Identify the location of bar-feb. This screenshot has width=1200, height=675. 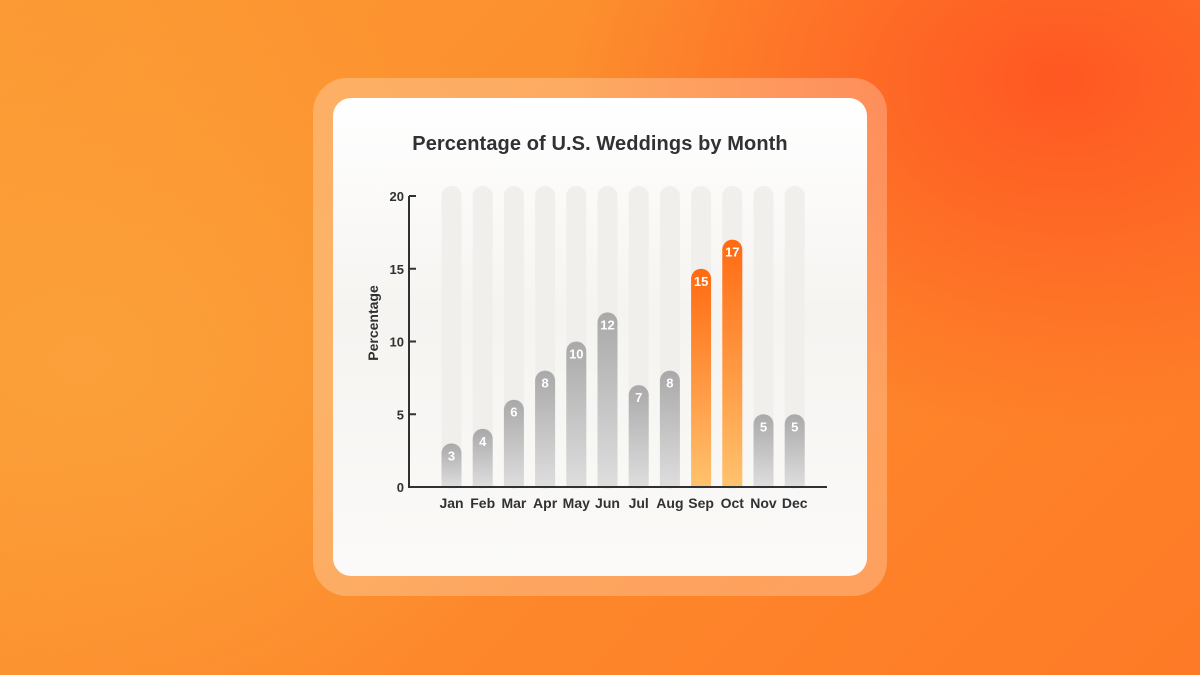
(482, 457).